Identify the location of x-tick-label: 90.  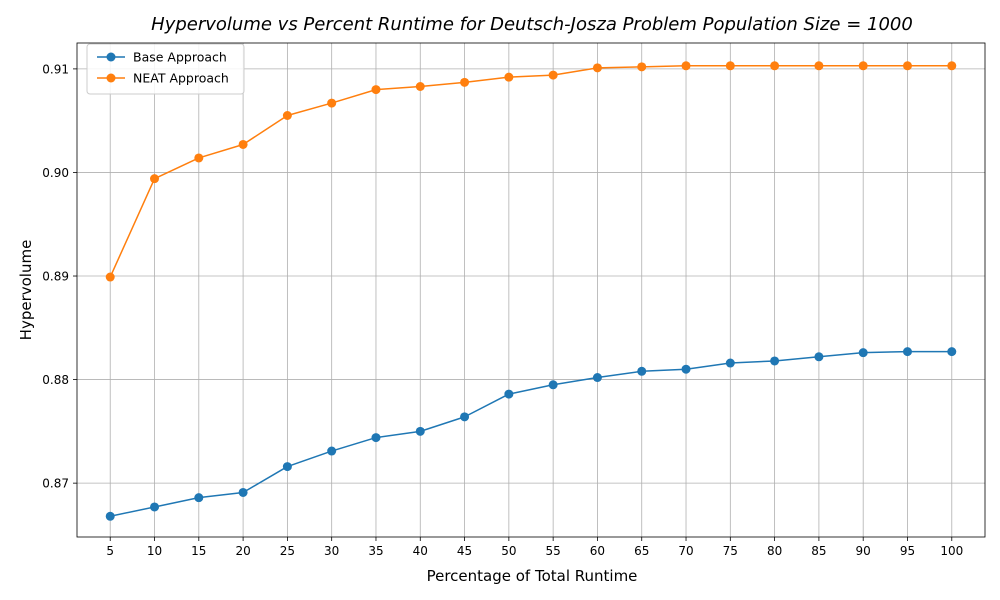
(863, 551).